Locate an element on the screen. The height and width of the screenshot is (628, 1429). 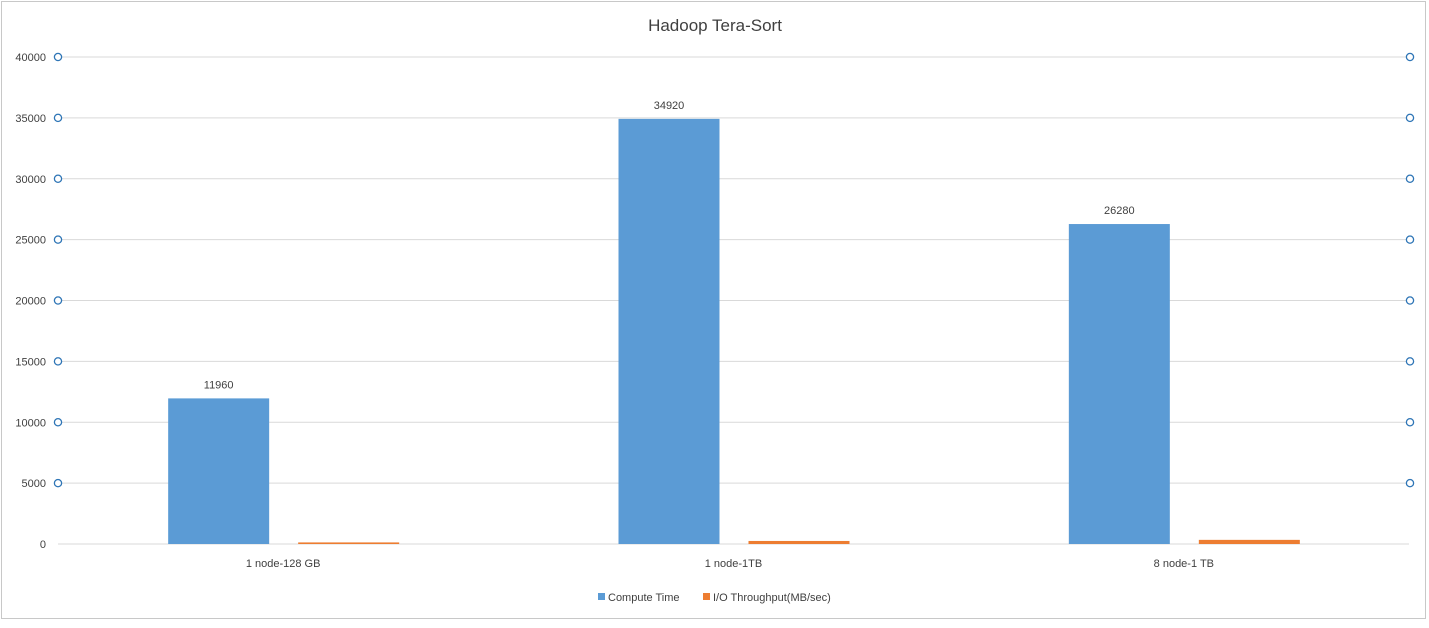
y-axis-ticks: 0 5000 10000 15000 20000 25000 30000 35000 40000 is located at coordinates (30, 301).